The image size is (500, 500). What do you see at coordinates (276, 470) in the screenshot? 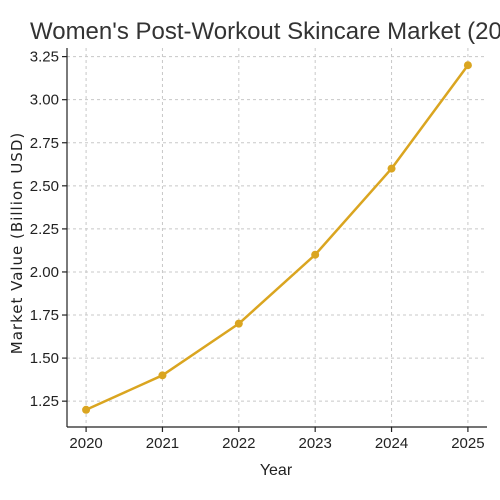
I see `x-axis-label: Year` at bounding box center [276, 470].